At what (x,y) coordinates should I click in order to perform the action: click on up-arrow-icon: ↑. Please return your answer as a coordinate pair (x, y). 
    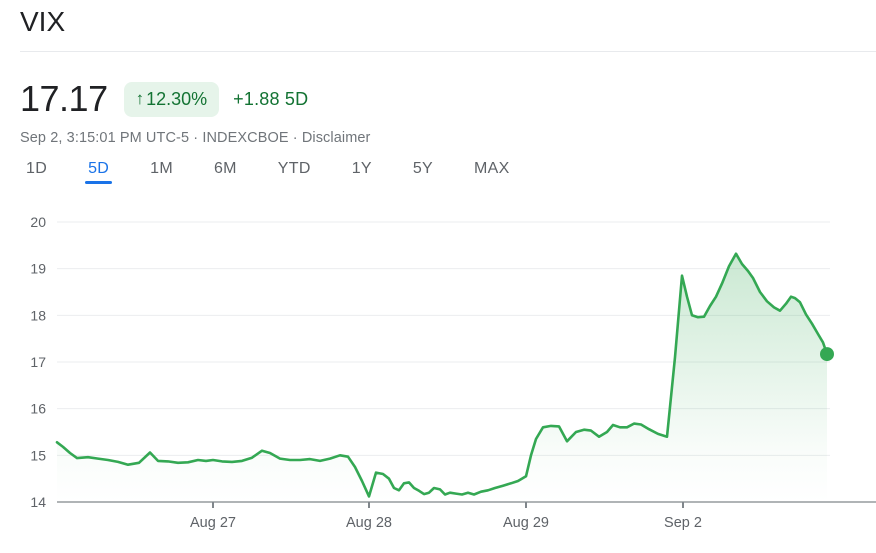
    Looking at the image, I should click on (140, 98).